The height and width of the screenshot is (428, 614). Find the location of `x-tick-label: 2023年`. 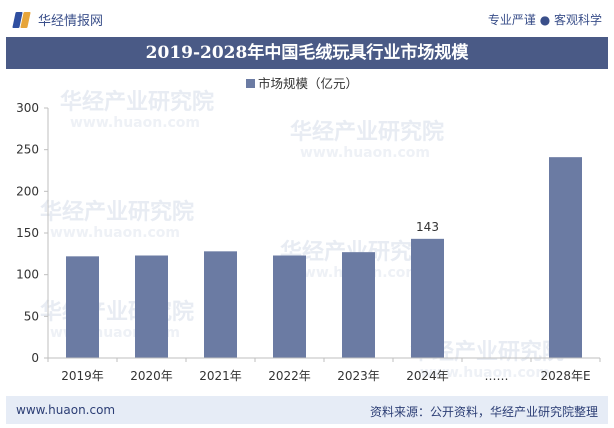

x-tick-label: 2023年 is located at coordinates (358, 376).